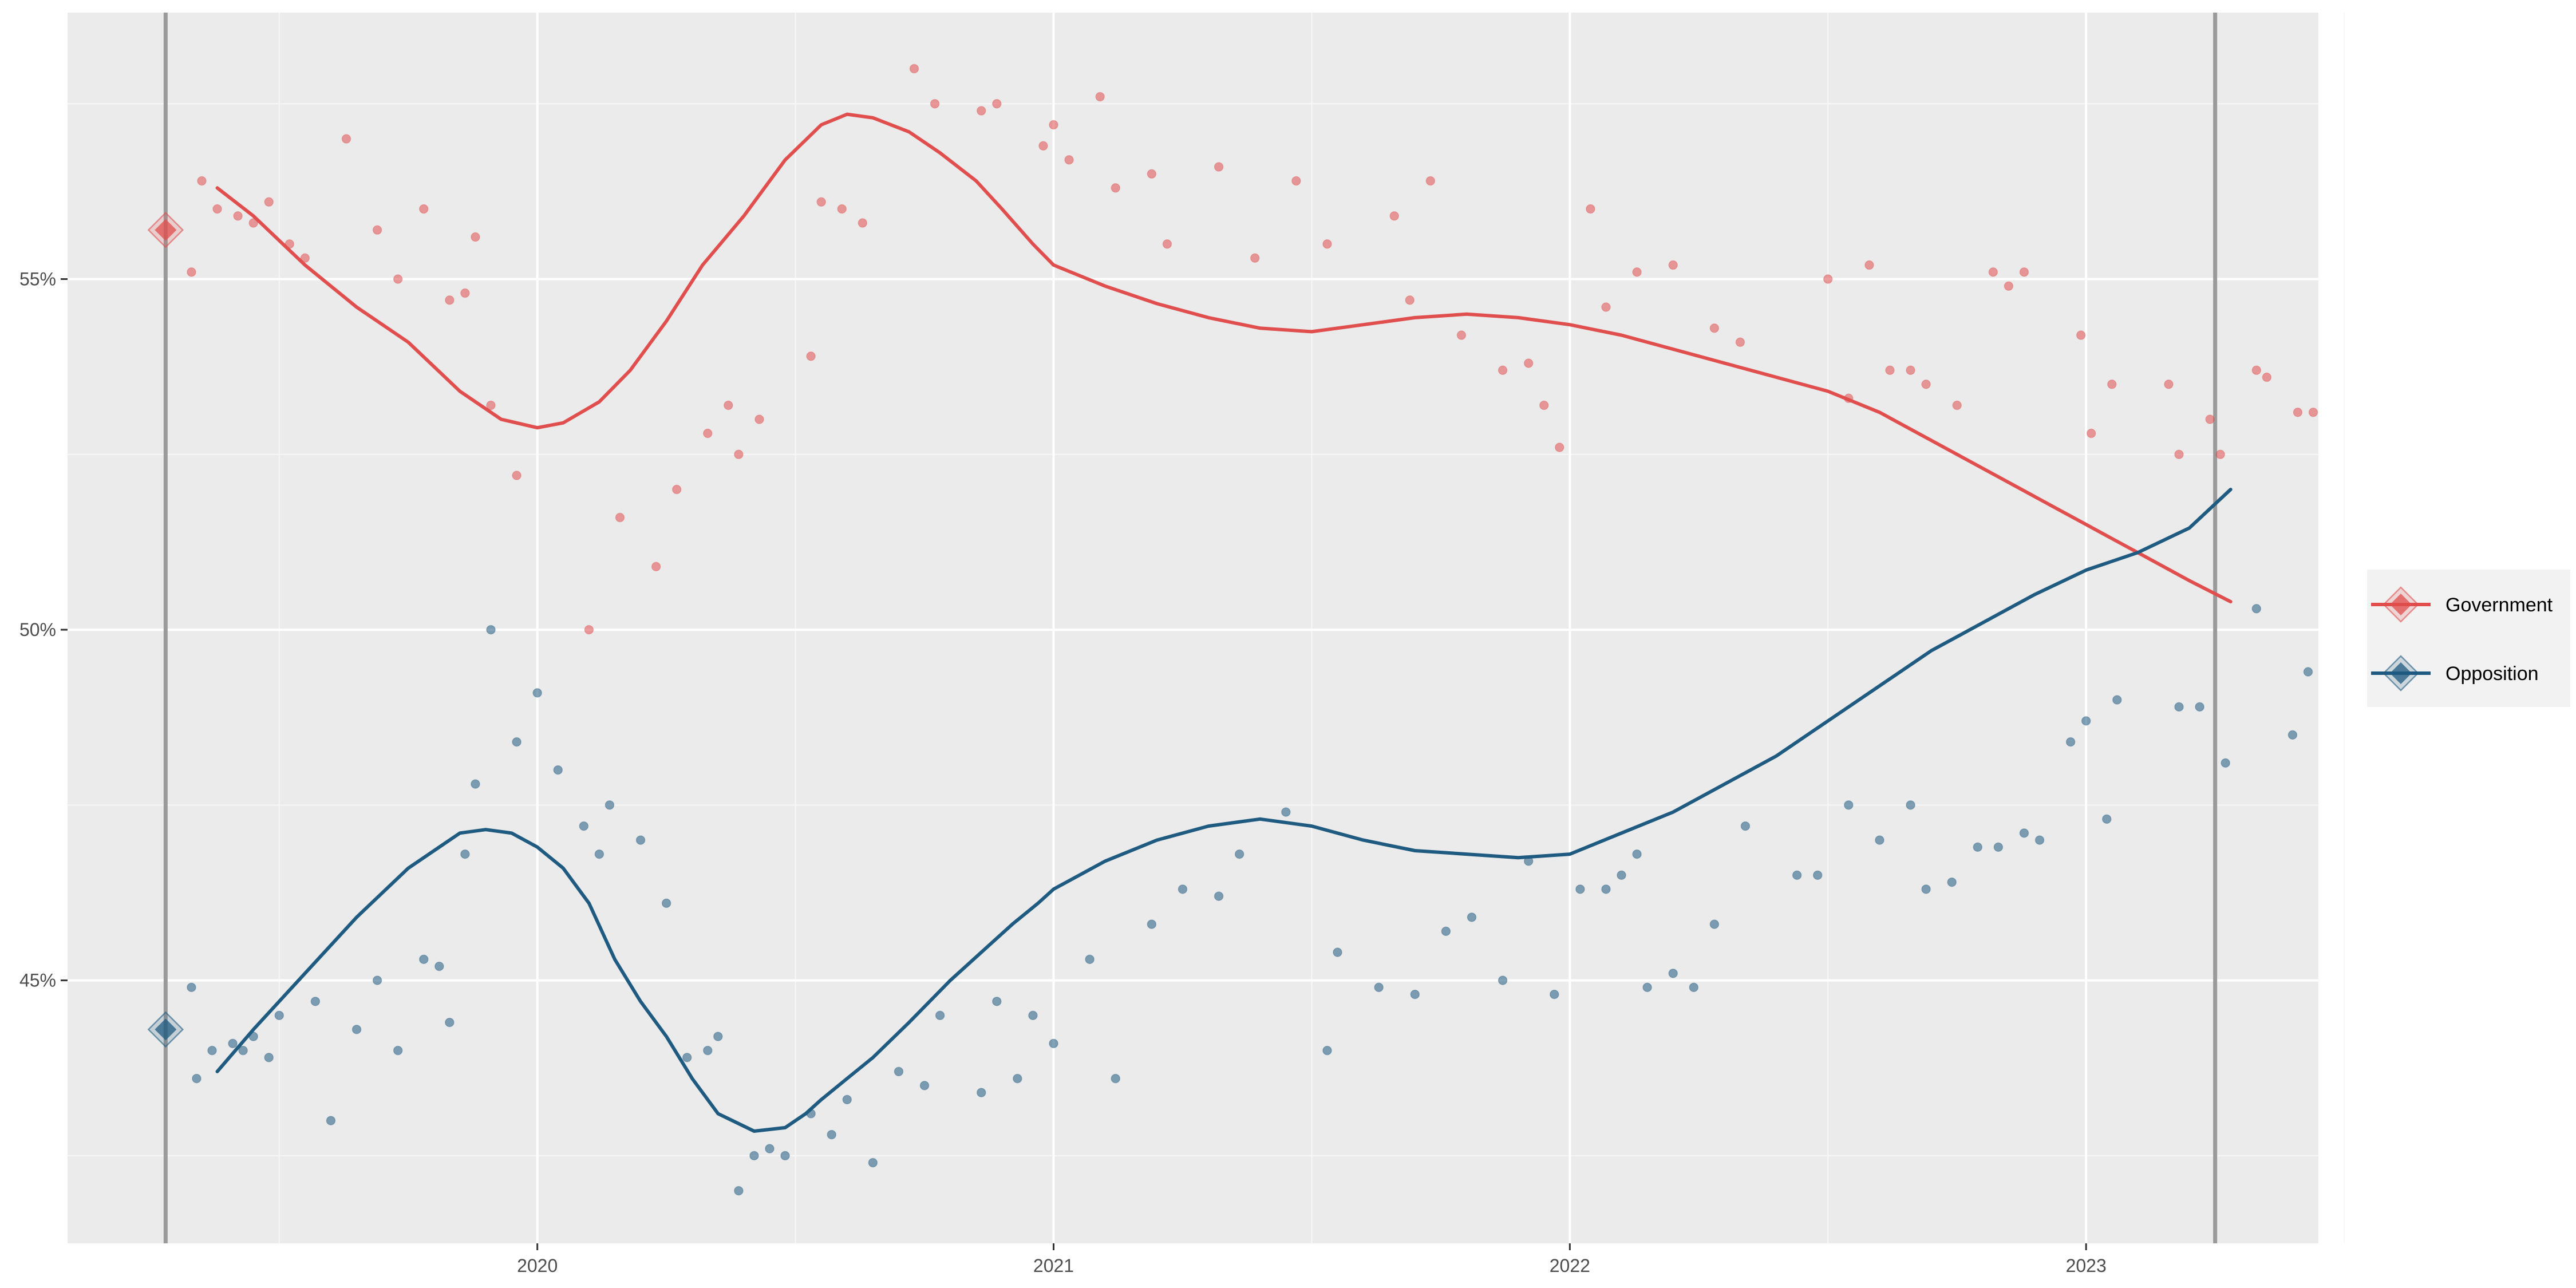 The width and height of the screenshot is (2576, 1288). I want to click on x-tick-label: 2022, so click(1570, 1265).